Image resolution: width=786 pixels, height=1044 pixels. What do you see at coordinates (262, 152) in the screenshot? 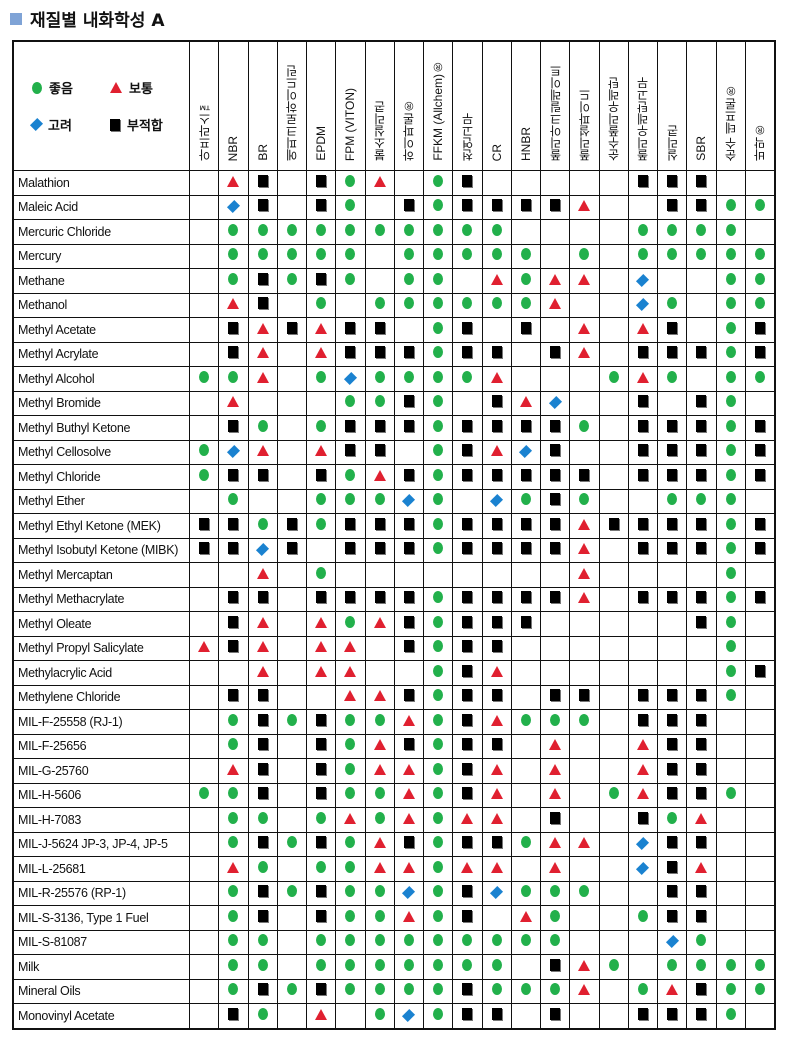
I see `column-header-label: BR` at bounding box center [262, 152].